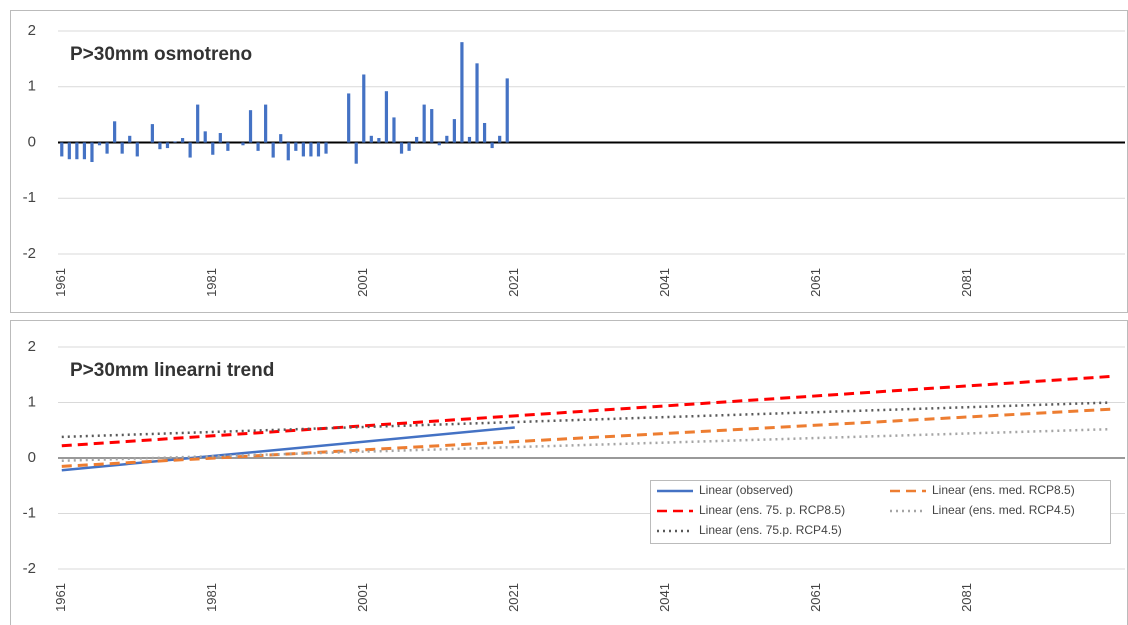 The image size is (1128, 625). What do you see at coordinates (1003, 510) in the screenshot?
I see `legend-label: Linear (ens. med. RCP4.5)` at bounding box center [1003, 510].